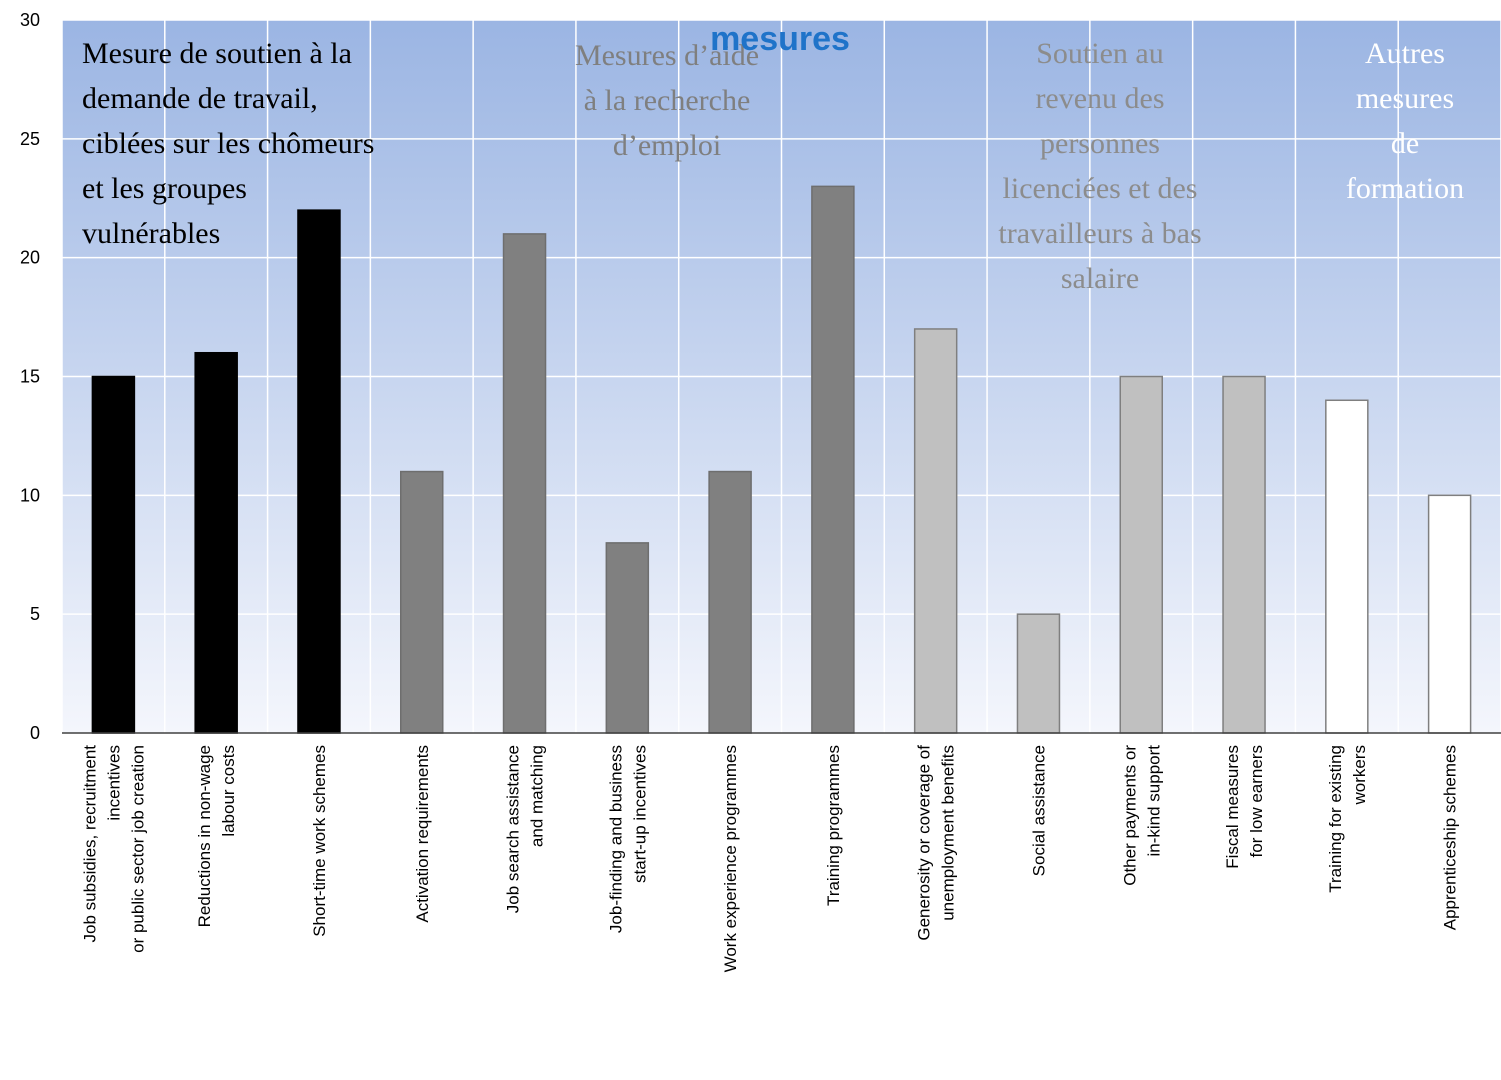 The width and height of the screenshot is (1501, 1080). What do you see at coordinates (1244, 807) in the screenshot?
I see `x-tick-label: Fiscal measures for low earners` at bounding box center [1244, 807].